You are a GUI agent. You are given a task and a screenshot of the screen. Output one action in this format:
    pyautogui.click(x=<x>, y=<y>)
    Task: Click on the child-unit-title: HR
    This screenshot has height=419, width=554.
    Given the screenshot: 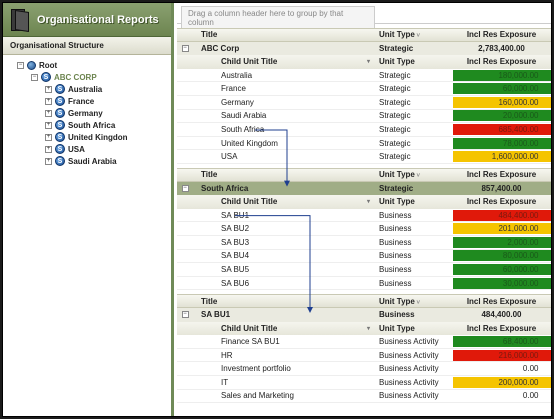 What is the action you would take?
    pyautogui.click(x=227, y=355)
    